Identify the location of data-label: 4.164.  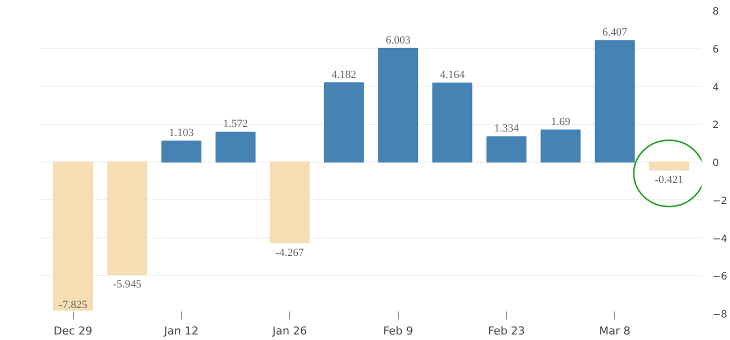
(453, 75).